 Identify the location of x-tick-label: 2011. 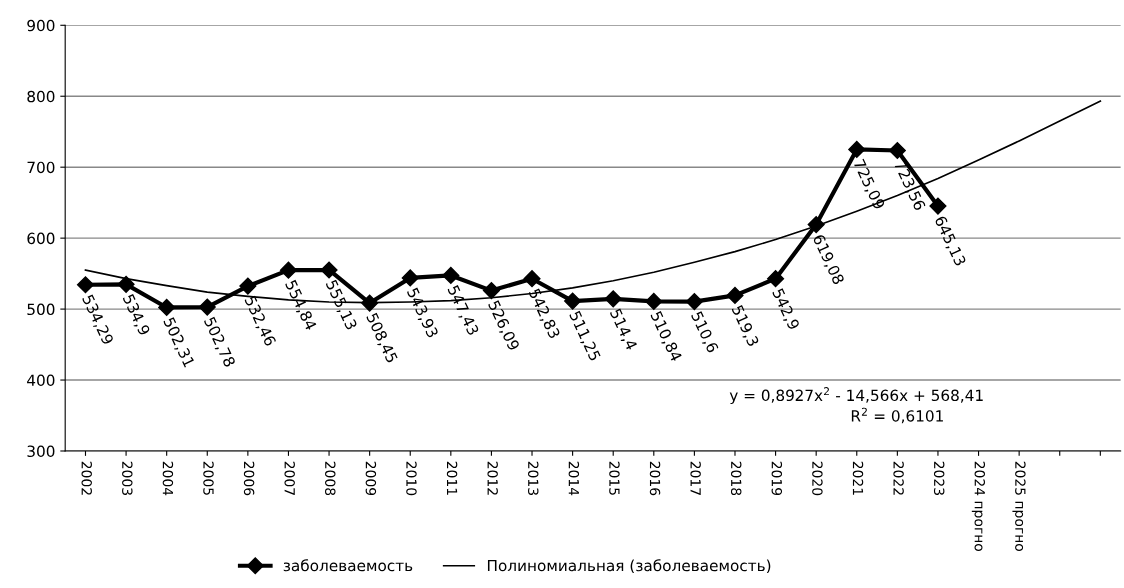
(452, 478).